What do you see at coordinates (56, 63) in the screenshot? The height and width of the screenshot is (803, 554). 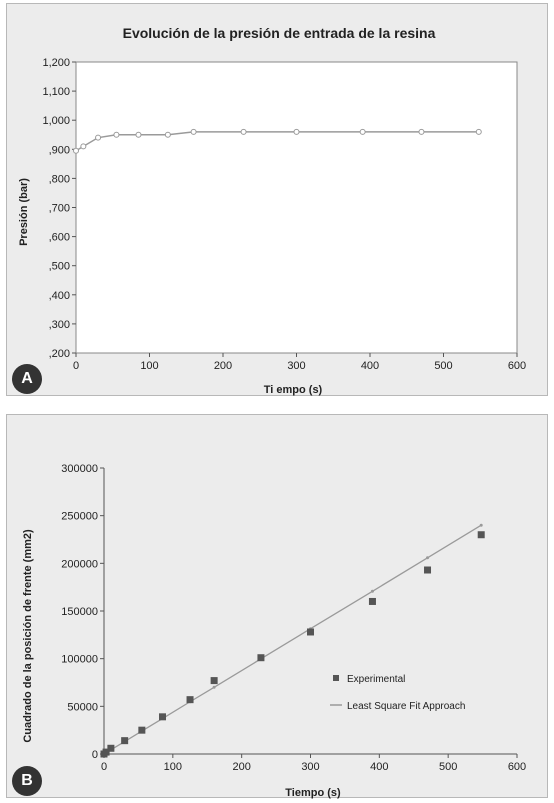 I see `y-tick-label: 1,200` at bounding box center [56, 63].